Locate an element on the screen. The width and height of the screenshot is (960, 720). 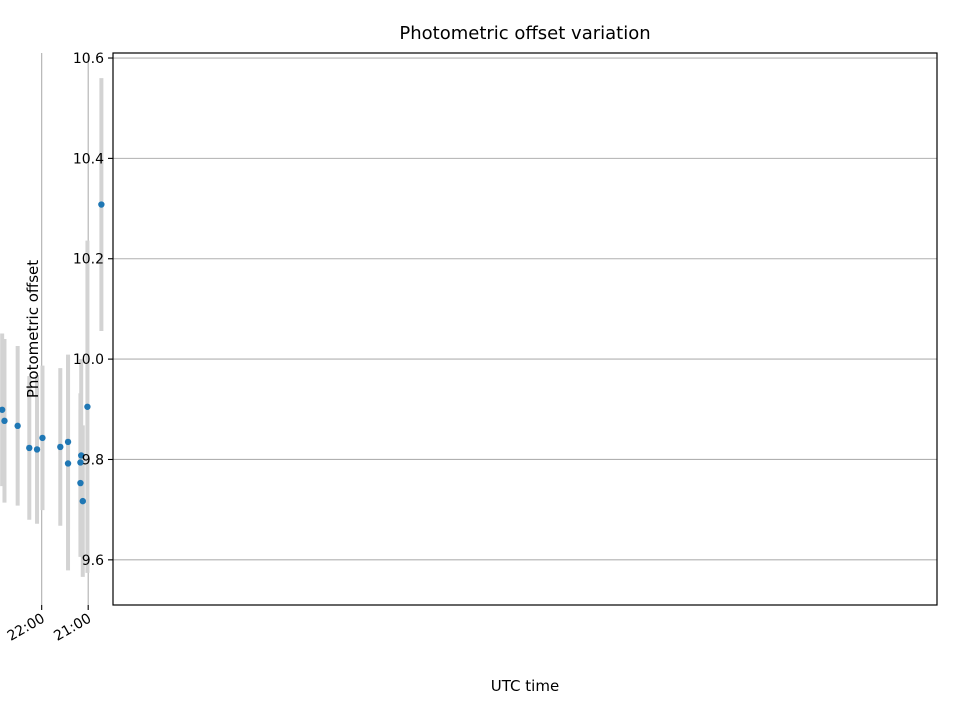
y-axis-ticks: 9.6 9.8 10.0 10.2 10.4 10.6 is located at coordinates (93, 310).